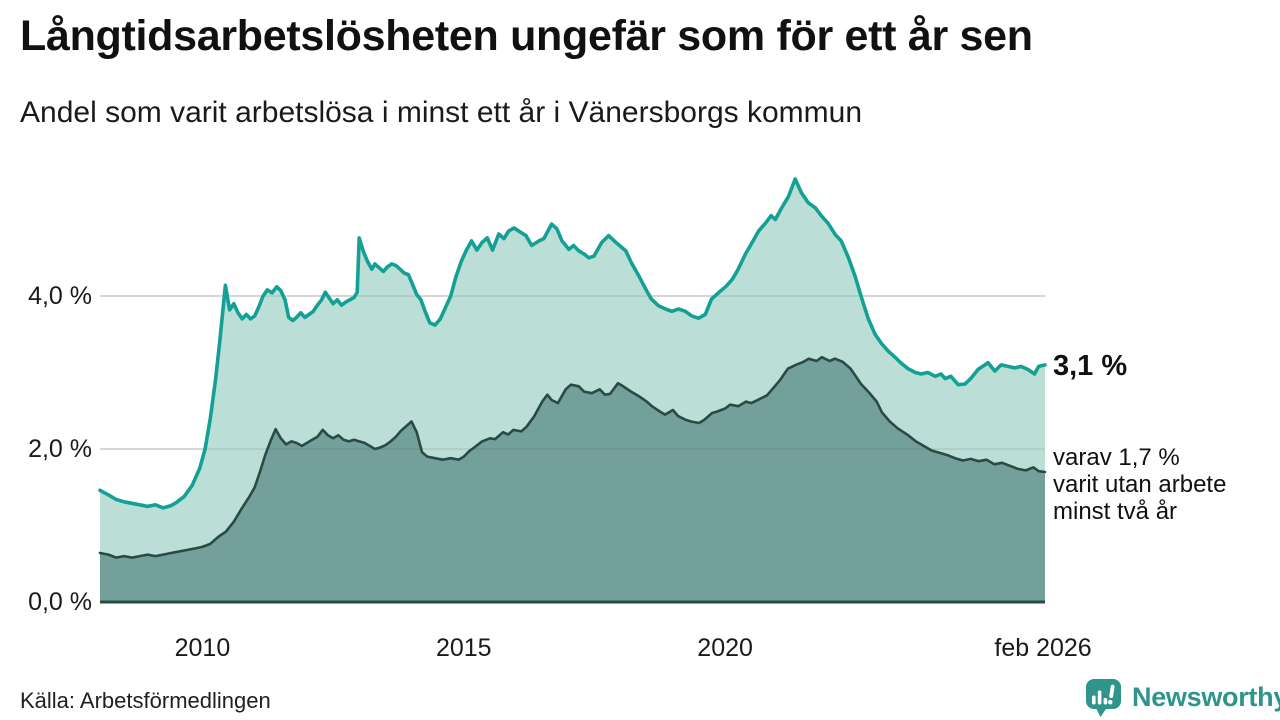 This screenshot has height=720, width=1280. What do you see at coordinates (1043, 648) in the screenshot?
I see `x-tick-label: feb 2026` at bounding box center [1043, 648].